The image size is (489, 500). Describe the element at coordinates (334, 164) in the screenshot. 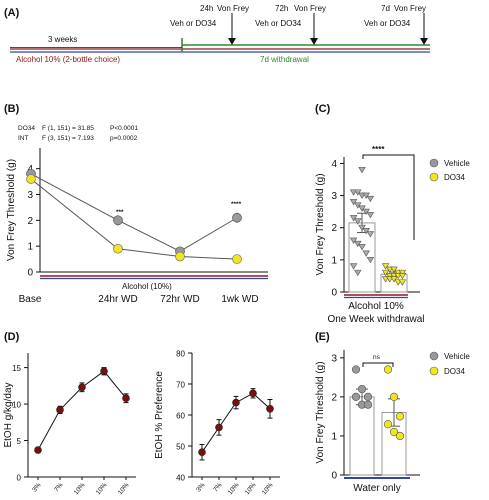

I see `chart-c-y-tick-label: 4` at that location.